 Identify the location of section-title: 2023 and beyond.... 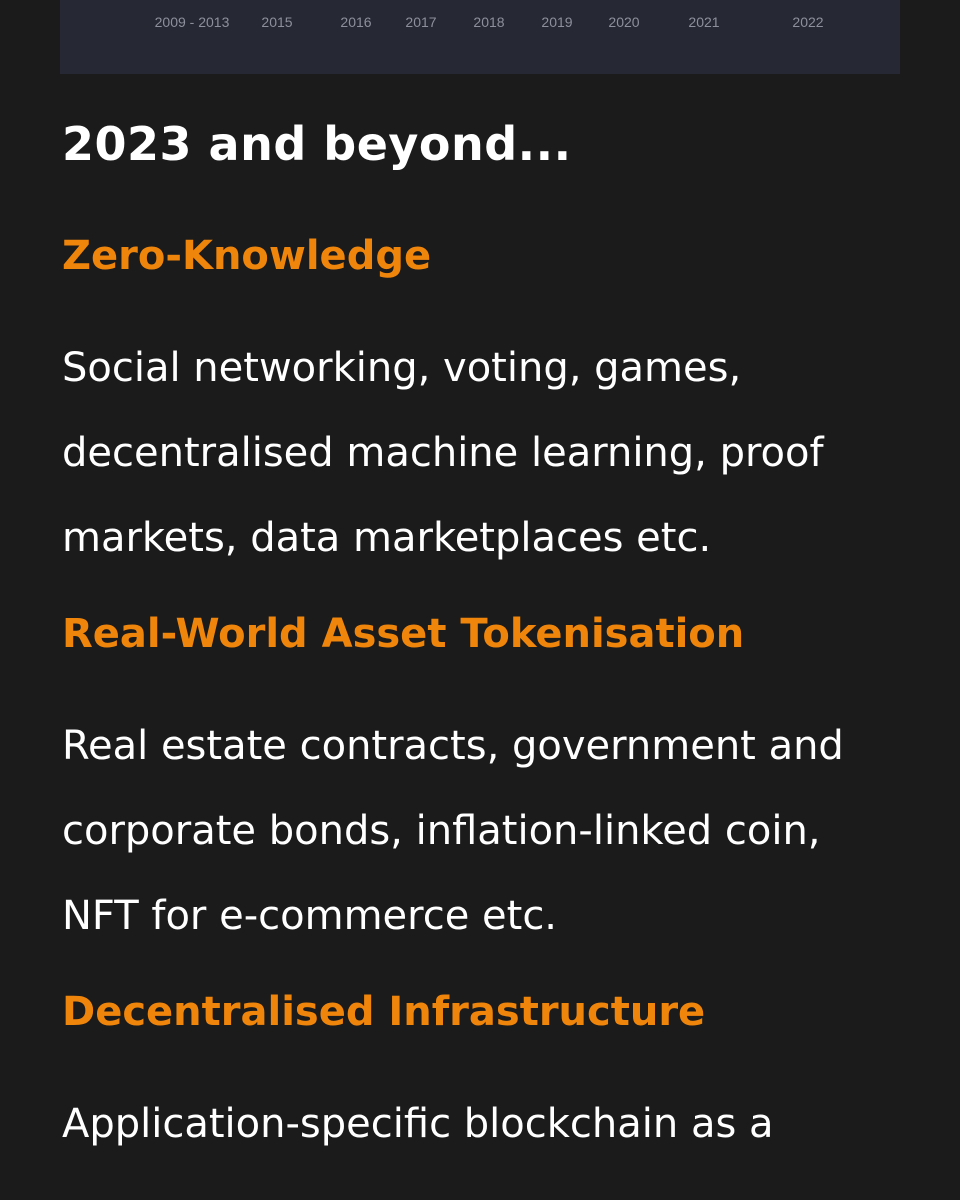
(317, 144).